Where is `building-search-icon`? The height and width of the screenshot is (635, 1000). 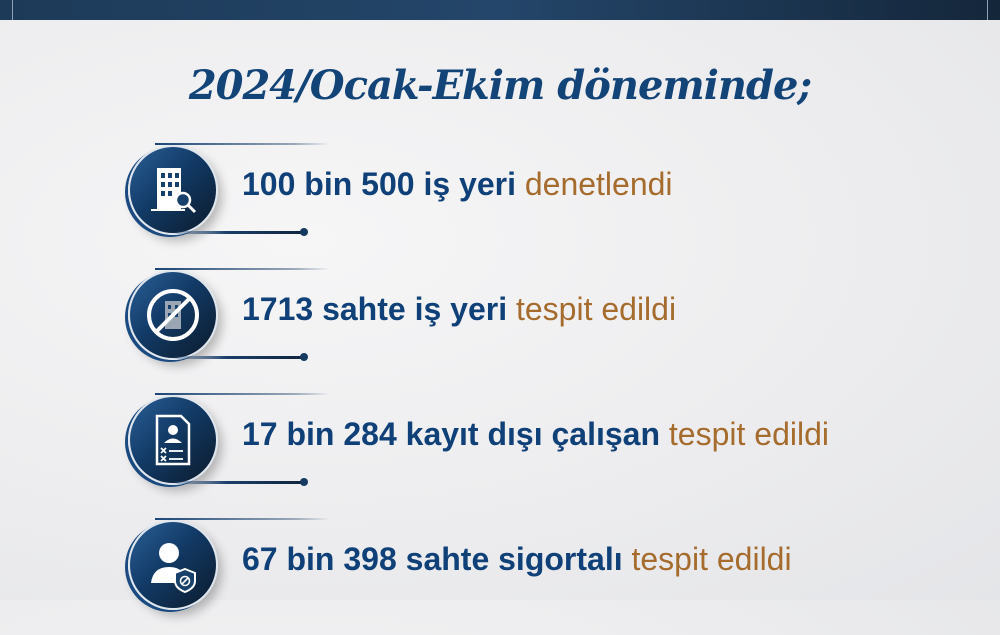
building-search-icon is located at coordinates (174, 191).